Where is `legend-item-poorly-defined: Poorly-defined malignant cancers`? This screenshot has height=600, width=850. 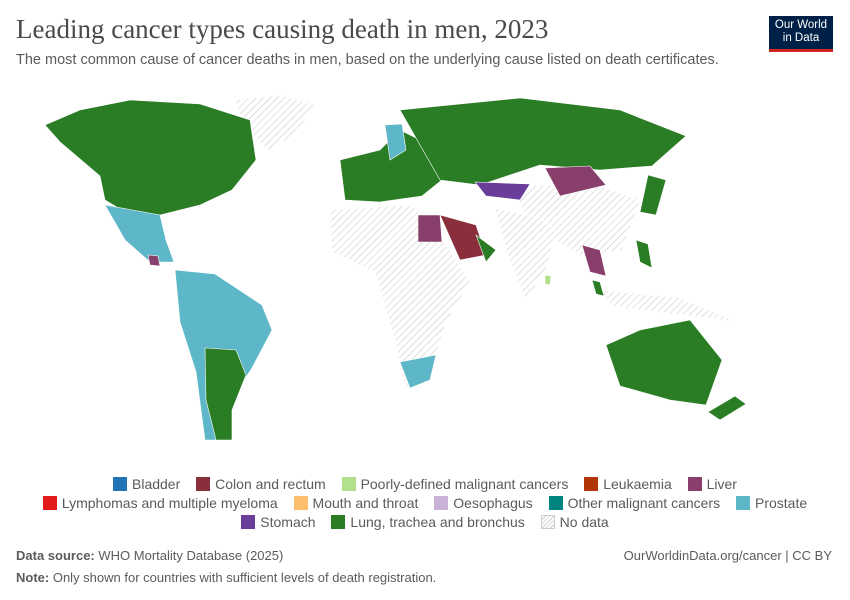 legend-item-poorly-defined: Poorly-defined malignant cancers is located at coordinates (454, 484).